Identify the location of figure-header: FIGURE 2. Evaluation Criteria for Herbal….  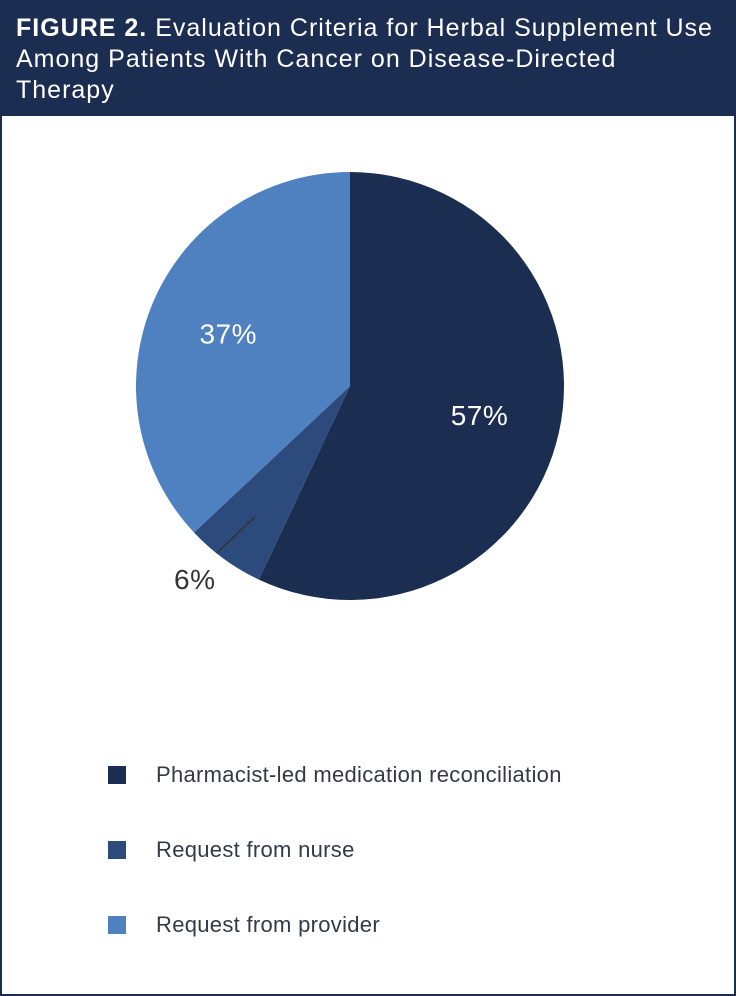
(368, 59).